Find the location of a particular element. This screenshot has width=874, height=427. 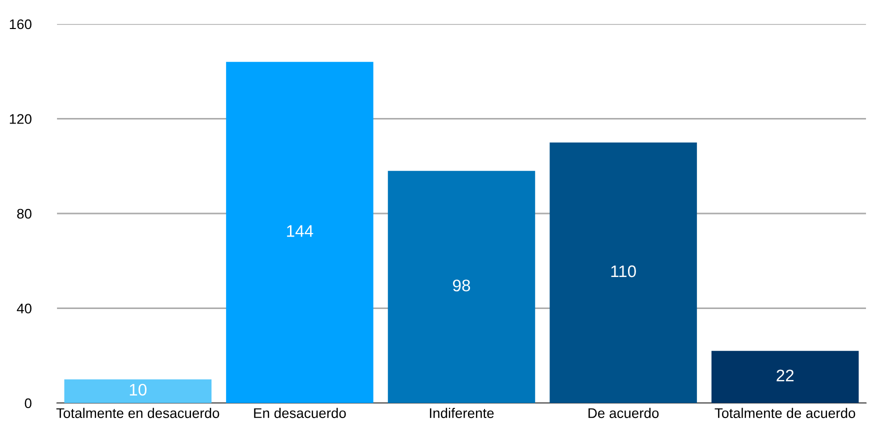

data-label: 10 is located at coordinates (138, 390).